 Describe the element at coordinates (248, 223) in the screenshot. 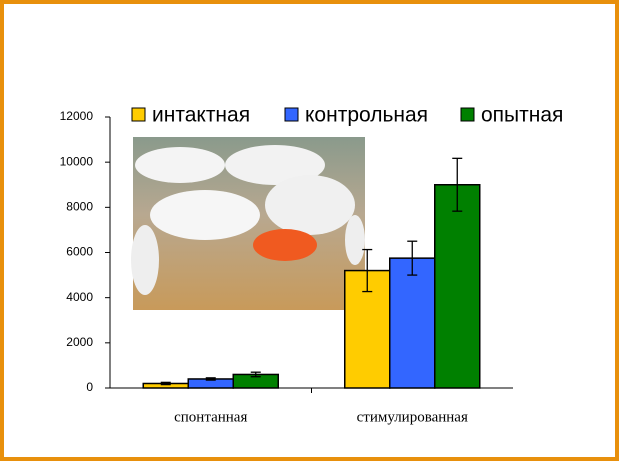

I see `photo` at that location.